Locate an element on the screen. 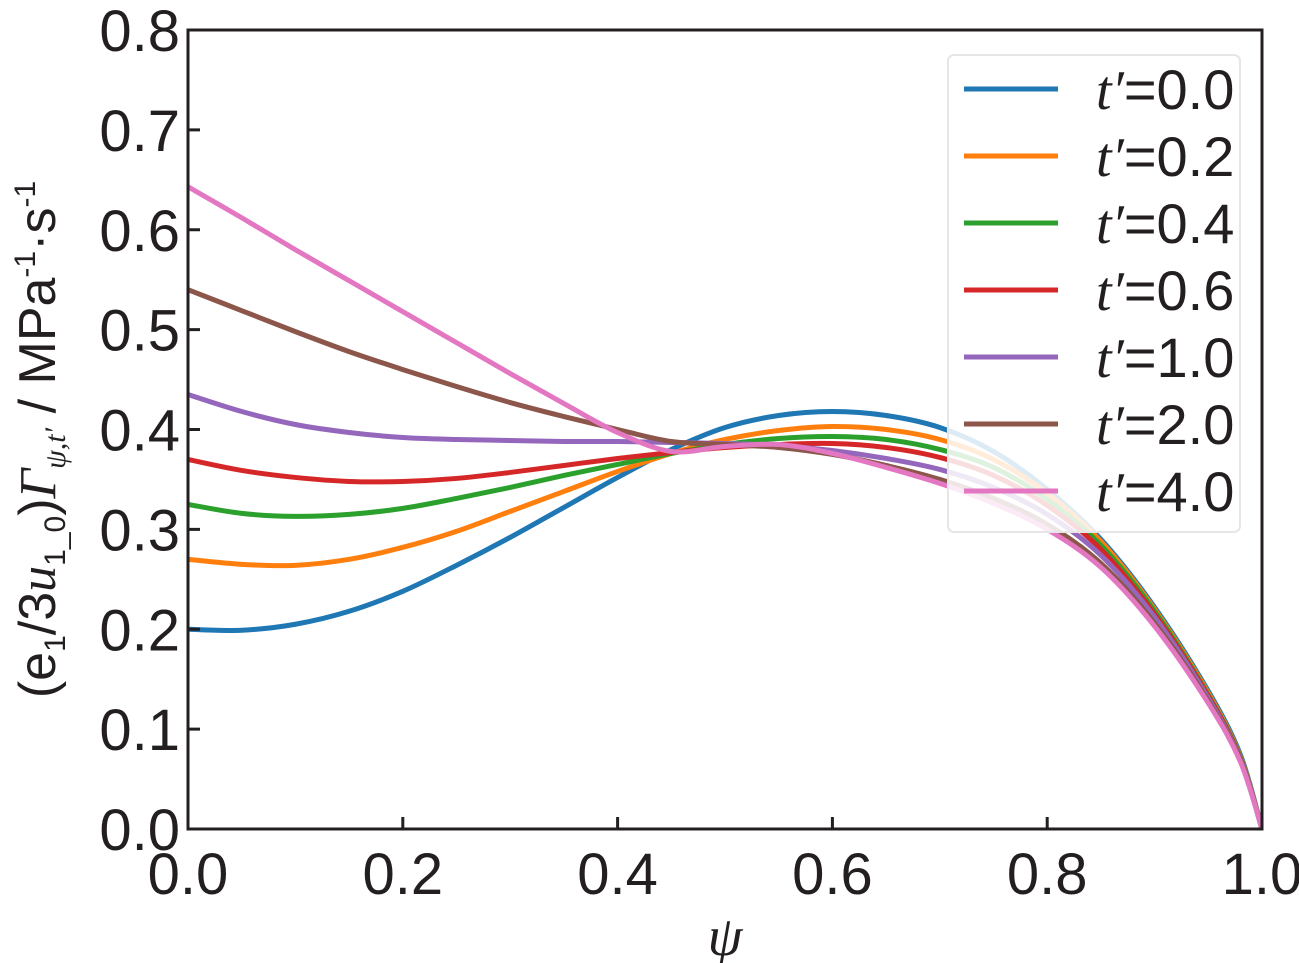 This screenshot has height=963, width=1299. ylabel-sub1: 1 is located at coordinates (55, 643).